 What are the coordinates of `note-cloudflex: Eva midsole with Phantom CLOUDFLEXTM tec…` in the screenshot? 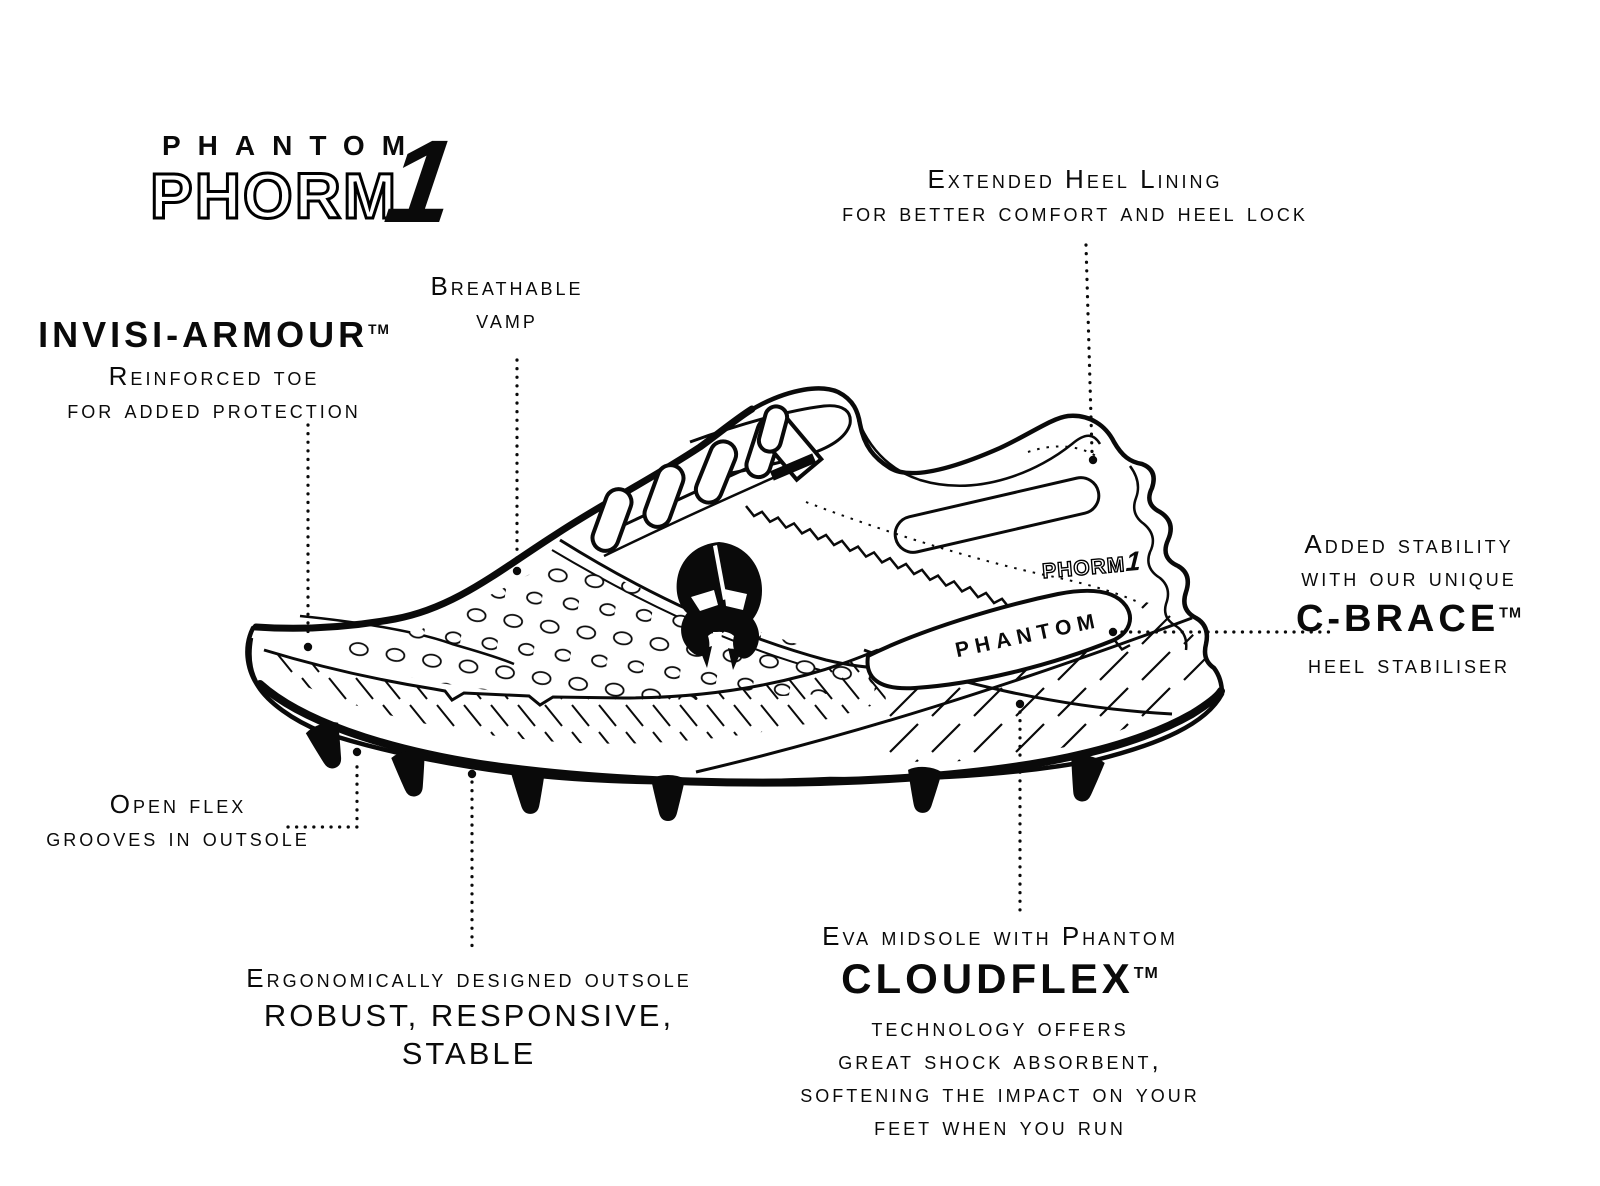 It's located at (1000, 1031).